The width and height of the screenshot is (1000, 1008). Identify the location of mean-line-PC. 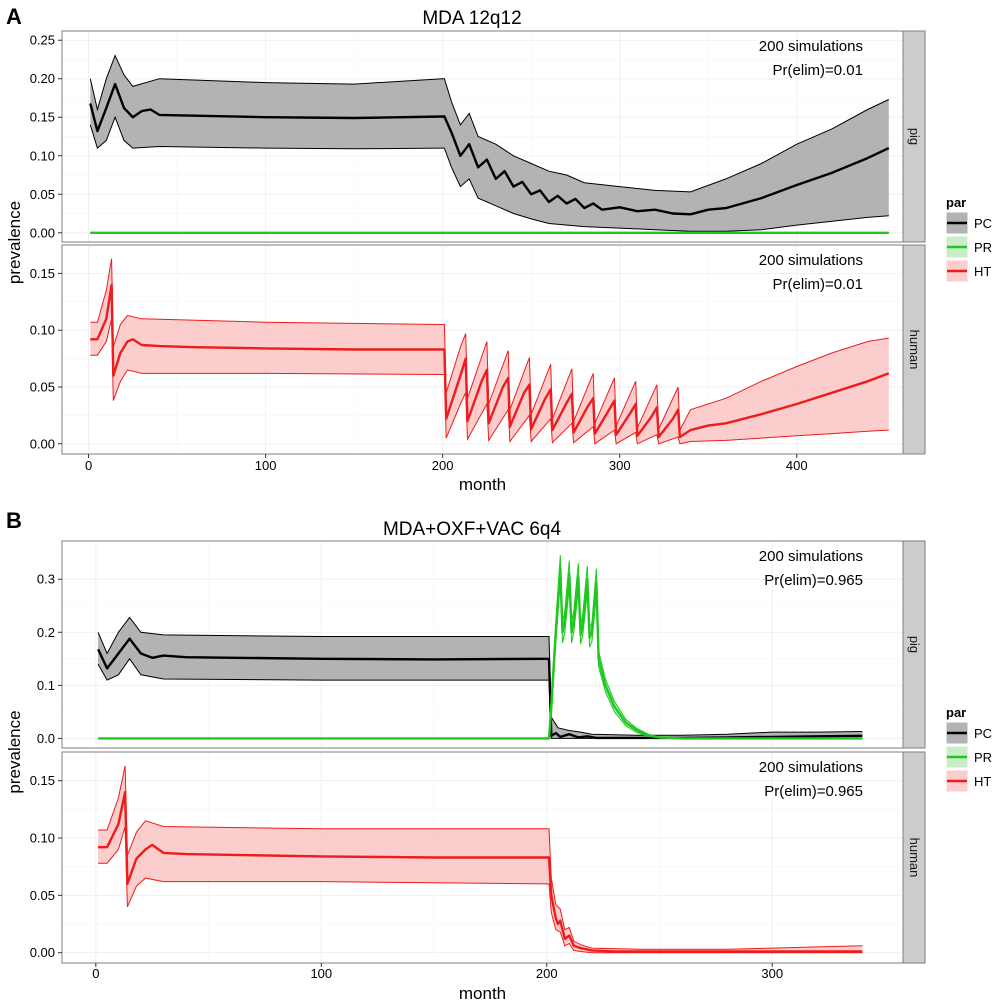
(489, 149).